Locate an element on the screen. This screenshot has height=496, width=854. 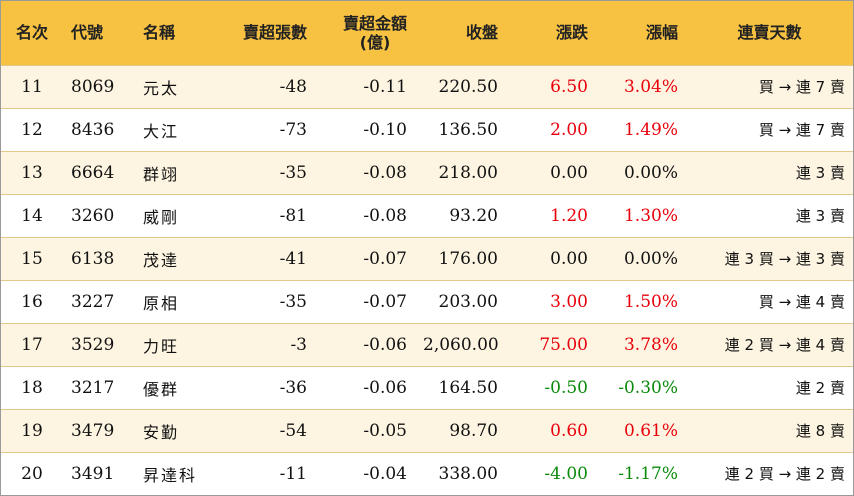
close-price-cell: 98.70 is located at coordinates (473, 430).